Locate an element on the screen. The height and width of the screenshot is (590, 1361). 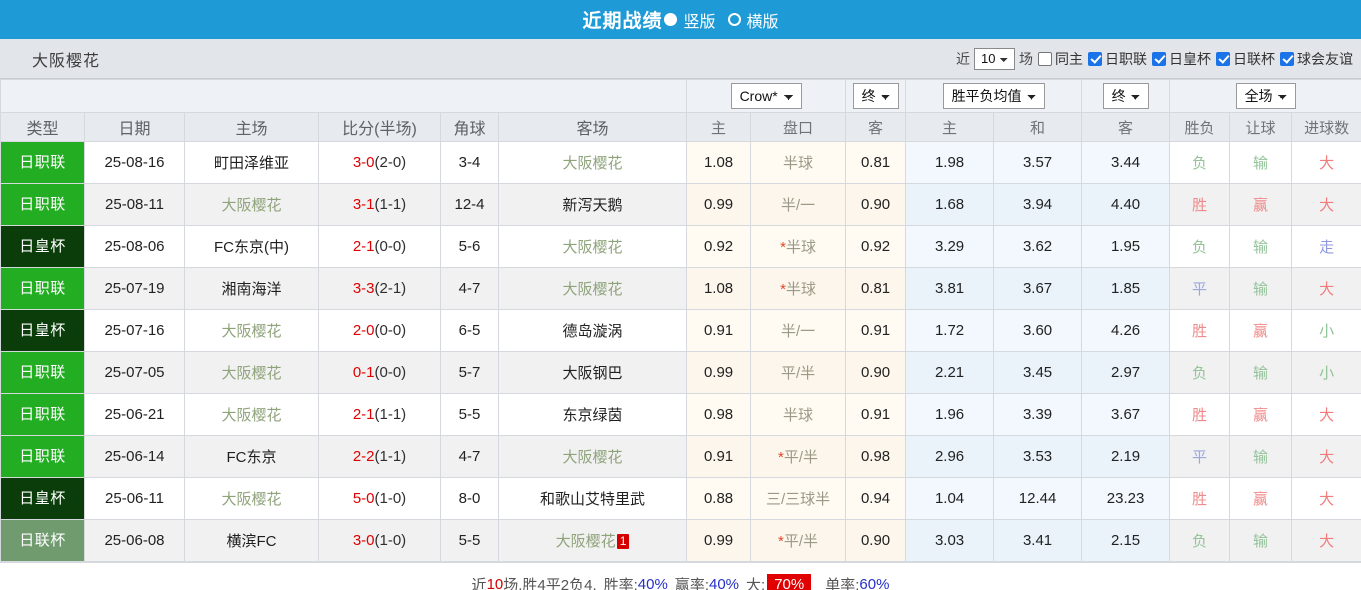
odds-away-cell: 3.44 is located at coordinates (1126, 162).